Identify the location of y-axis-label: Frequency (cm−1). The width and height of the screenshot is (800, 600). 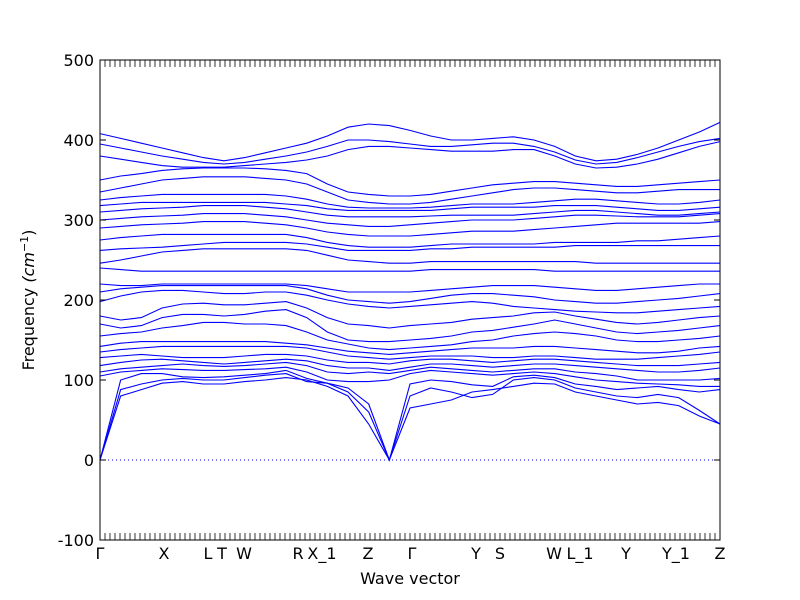
(28, 300).